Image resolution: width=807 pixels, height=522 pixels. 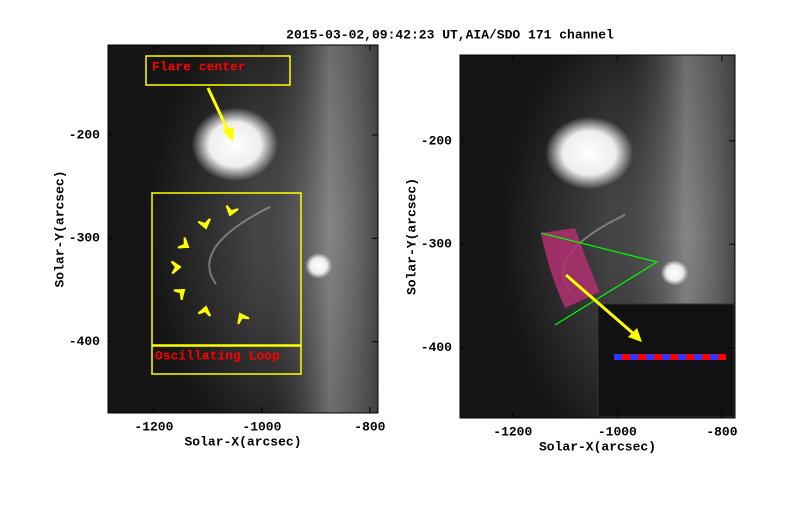 What do you see at coordinates (239, 245) in the screenshot?
I see `oscillating-loop` at bounding box center [239, 245].